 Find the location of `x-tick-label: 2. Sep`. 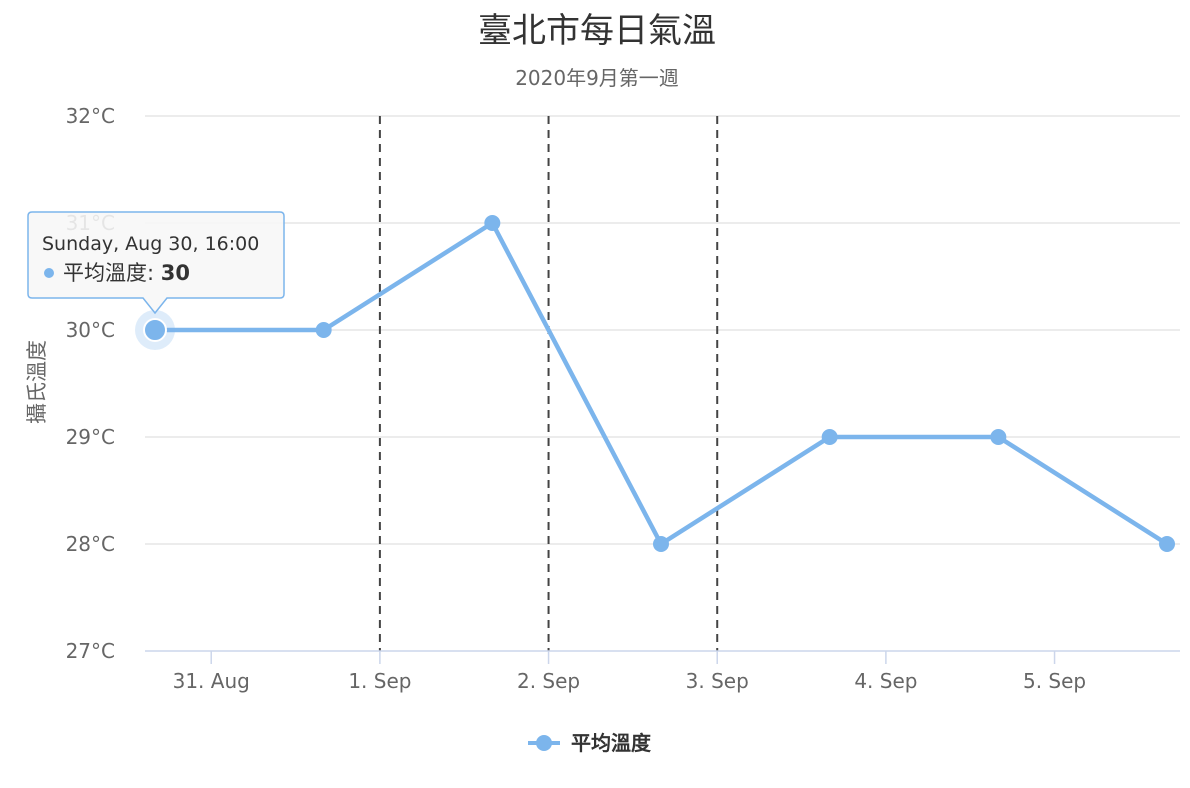

x-tick-label: 2. Sep is located at coordinates (548, 681).